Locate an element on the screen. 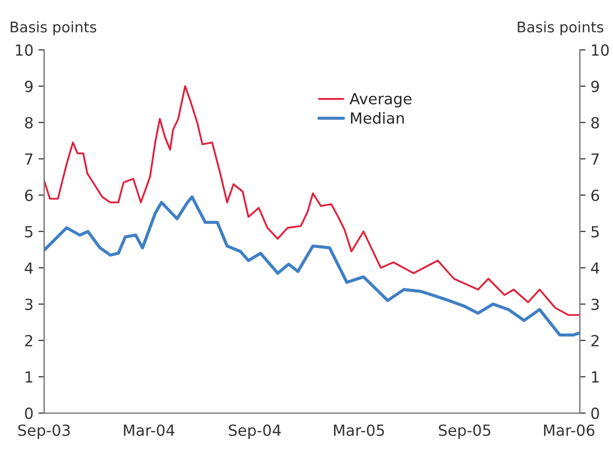 The width and height of the screenshot is (613, 449). y-tick-label: 8 is located at coordinates (29, 122).